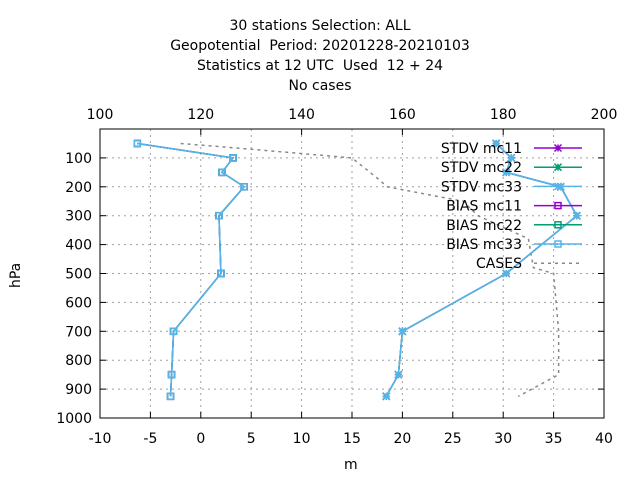 The image size is (640, 480). I want to click on legend-label: CASES, so click(499, 264).